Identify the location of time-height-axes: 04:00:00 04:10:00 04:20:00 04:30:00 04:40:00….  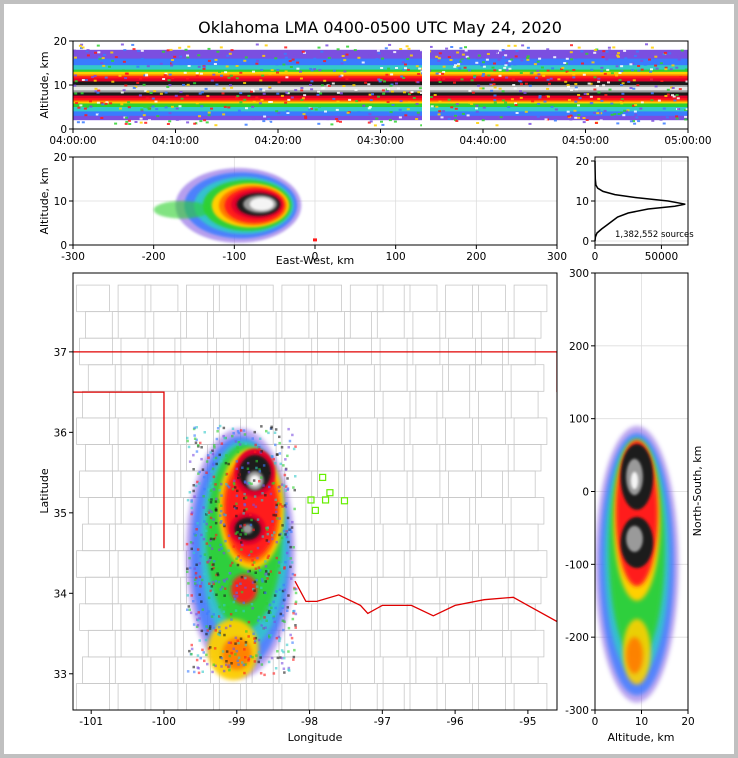
(380, 91).